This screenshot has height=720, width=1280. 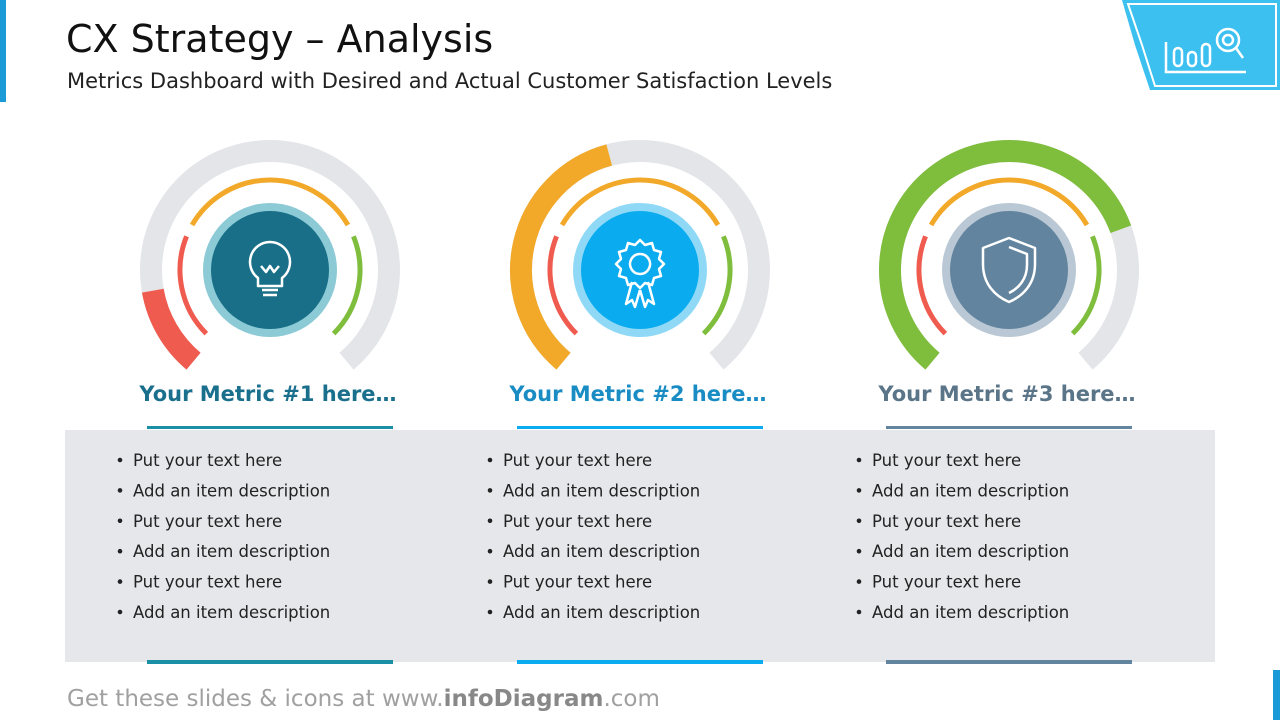 I want to click on footer-brand: infoDiagram, so click(x=524, y=699).